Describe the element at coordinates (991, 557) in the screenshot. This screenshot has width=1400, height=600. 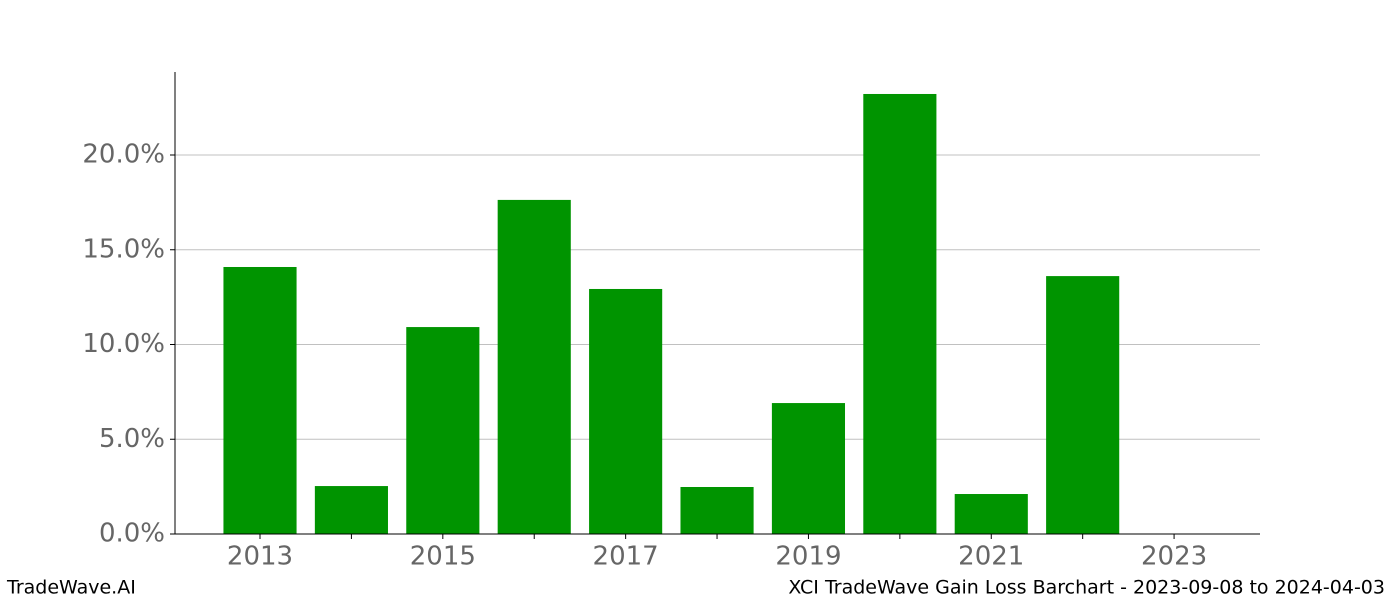
I see `x-tick-label: 2021` at that location.